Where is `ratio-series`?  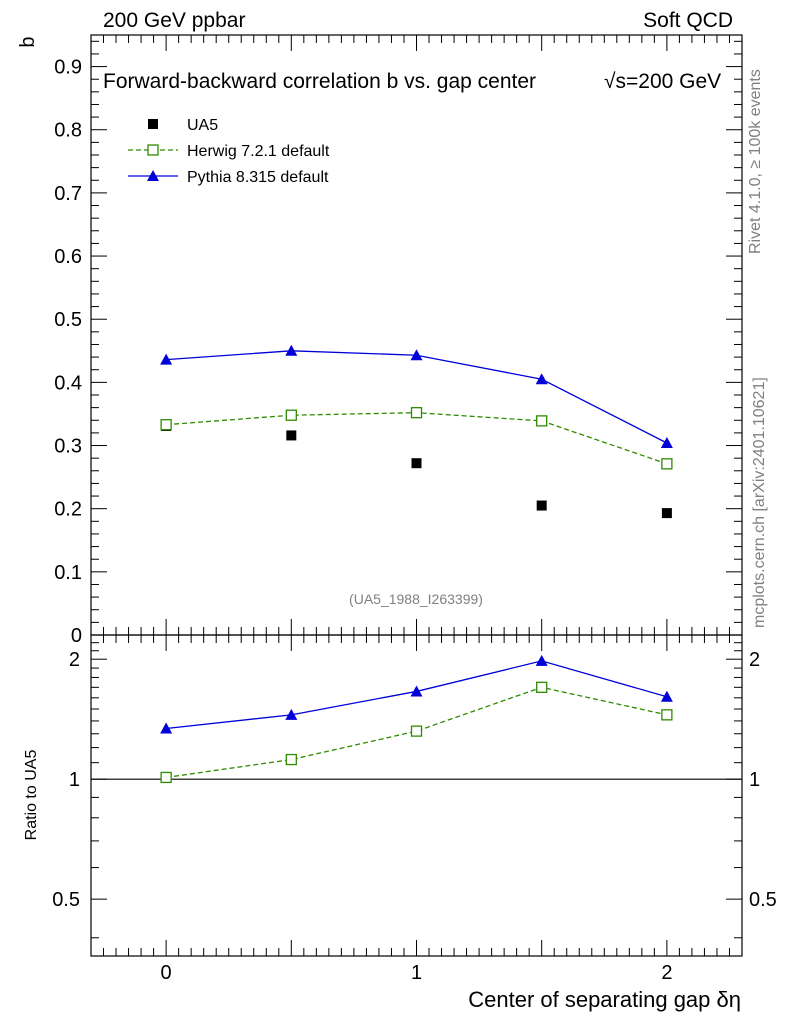 ratio-series is located at coordinates (416, 719).